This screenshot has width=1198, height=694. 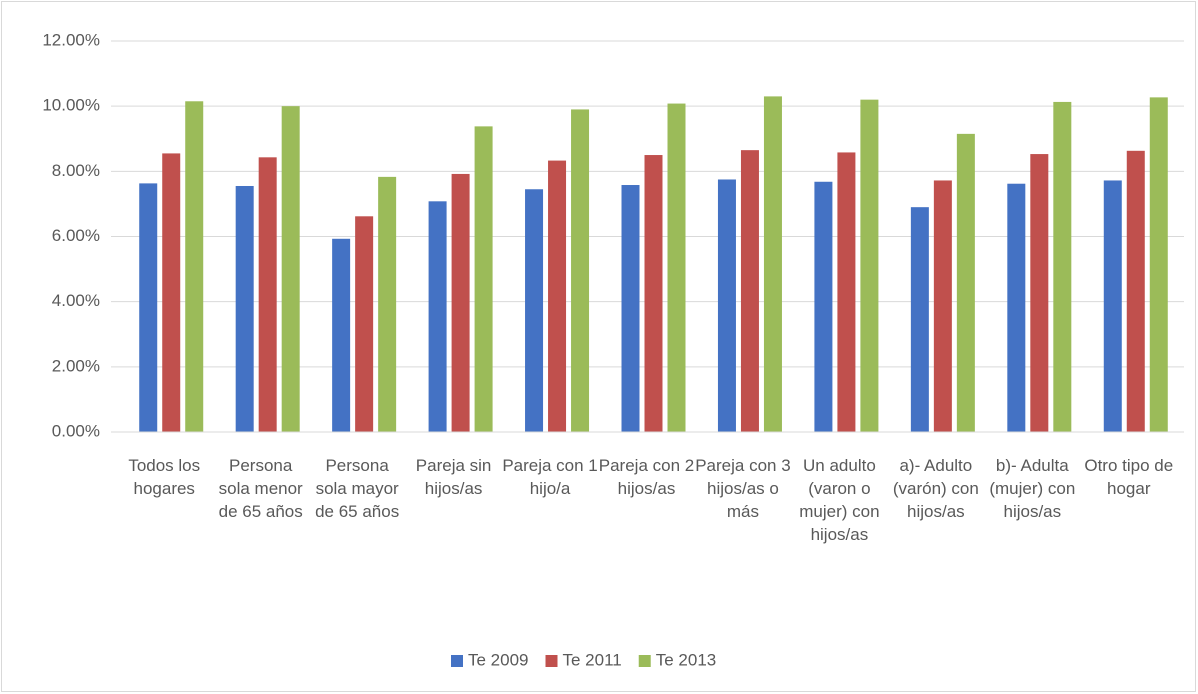 What do you see at coordinates (71, 105) in the screenshot?
I see `y-tick-label: 10.00%` at bounding box center [71, 105].